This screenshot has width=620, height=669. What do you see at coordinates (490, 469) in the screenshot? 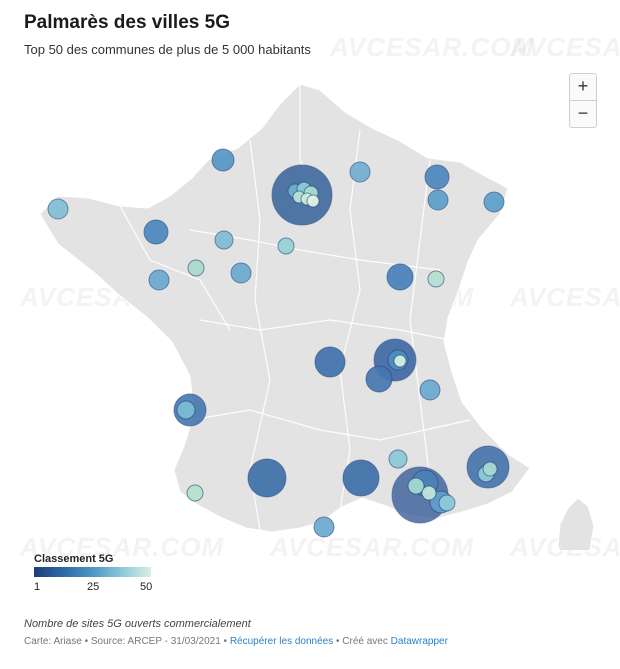
I see `city-bubble-antibes` at bounding box center [490, 469].